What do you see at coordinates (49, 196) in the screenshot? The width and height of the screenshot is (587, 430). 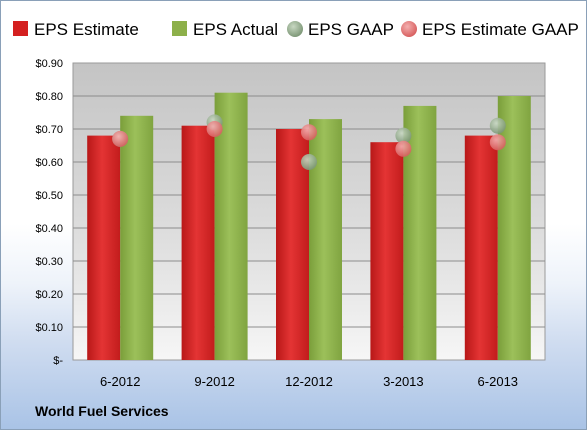 I see `y-tick-label: $0.50` at bounding box center [49, 196].